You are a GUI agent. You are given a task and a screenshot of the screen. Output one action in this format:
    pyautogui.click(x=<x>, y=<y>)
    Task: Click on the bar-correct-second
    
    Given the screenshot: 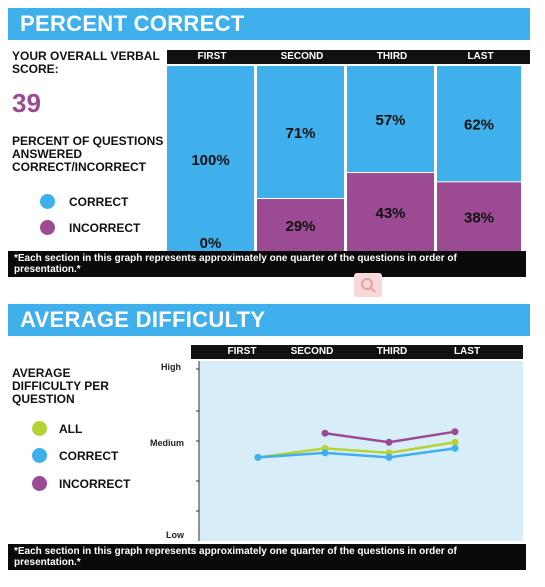 What is the action you would take?
    pyautogui.click(x=300, y=132)
    